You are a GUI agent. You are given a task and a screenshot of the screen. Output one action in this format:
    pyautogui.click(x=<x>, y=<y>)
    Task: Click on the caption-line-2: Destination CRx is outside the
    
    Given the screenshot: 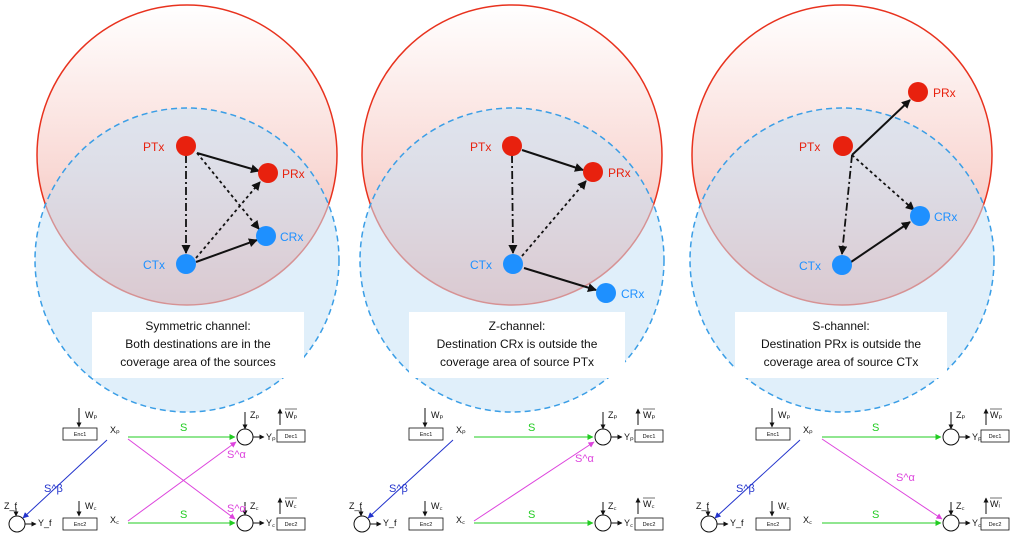 What is the action you would take?
    pyautogui.click(x=517, y=344)
    